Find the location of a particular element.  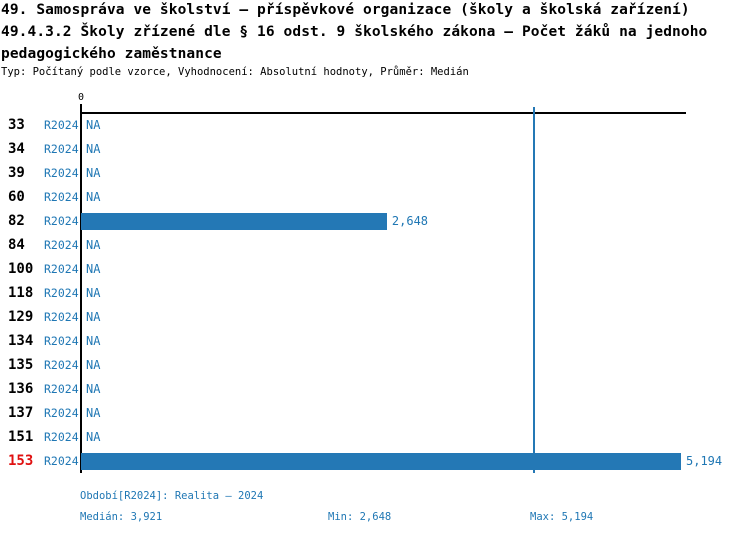

footer-period-label: Období[R2024]: Realita – 2024 is located at coordinates (172, 496).